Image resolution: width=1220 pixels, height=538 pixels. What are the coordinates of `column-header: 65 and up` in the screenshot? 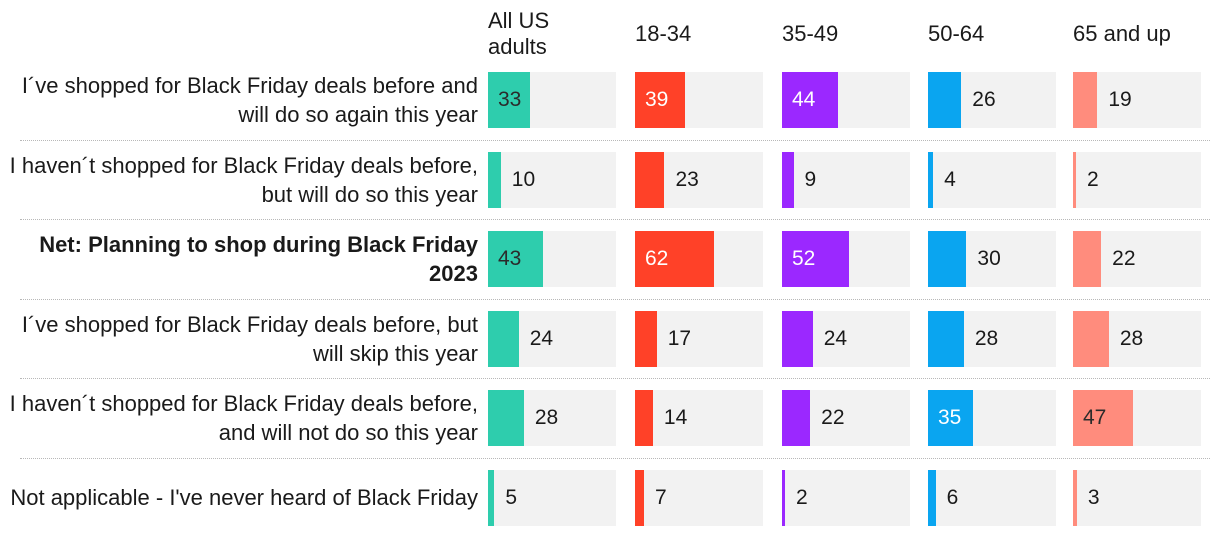 It's located at (1122, 33).